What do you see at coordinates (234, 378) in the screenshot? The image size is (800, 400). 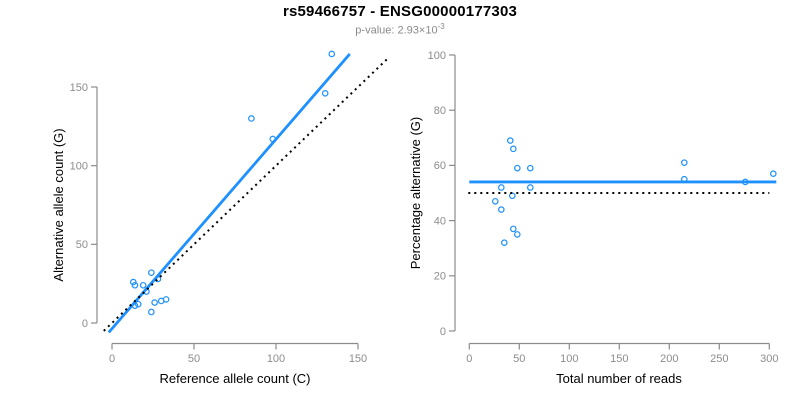 I see `x-axis-title-left: Reference allele count (C)` at bounding box center [234, 378].